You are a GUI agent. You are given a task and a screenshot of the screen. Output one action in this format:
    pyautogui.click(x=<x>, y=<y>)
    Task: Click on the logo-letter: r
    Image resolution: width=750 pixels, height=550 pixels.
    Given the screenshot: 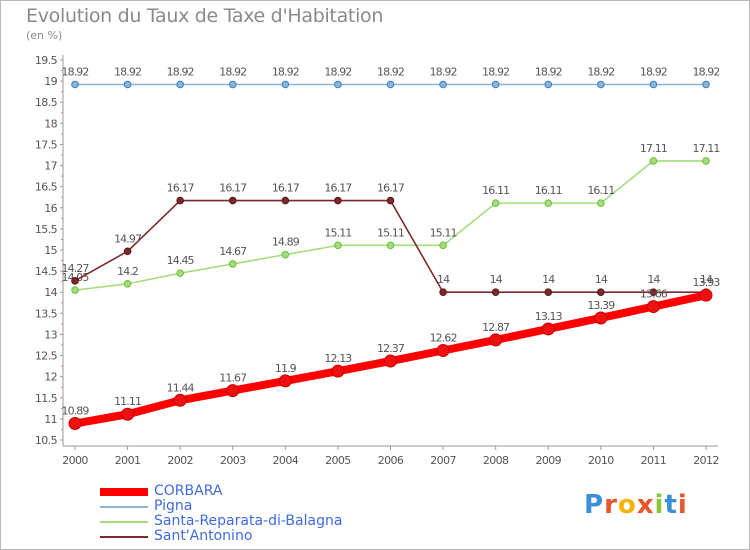 What is the action you would take?
    pyautogui.click(x=611, y=505)
    